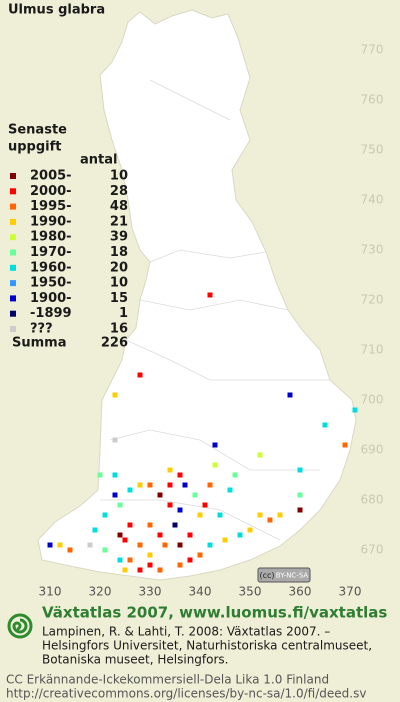  I want to click on x-tick-label: 340, so click(200, 592).